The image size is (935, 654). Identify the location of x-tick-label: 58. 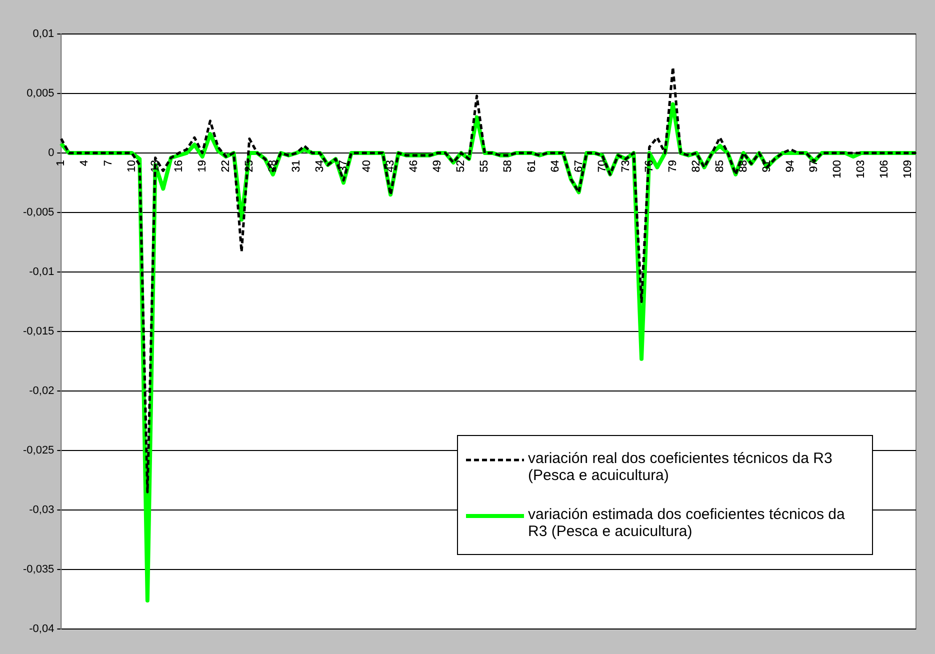
(508, 166).